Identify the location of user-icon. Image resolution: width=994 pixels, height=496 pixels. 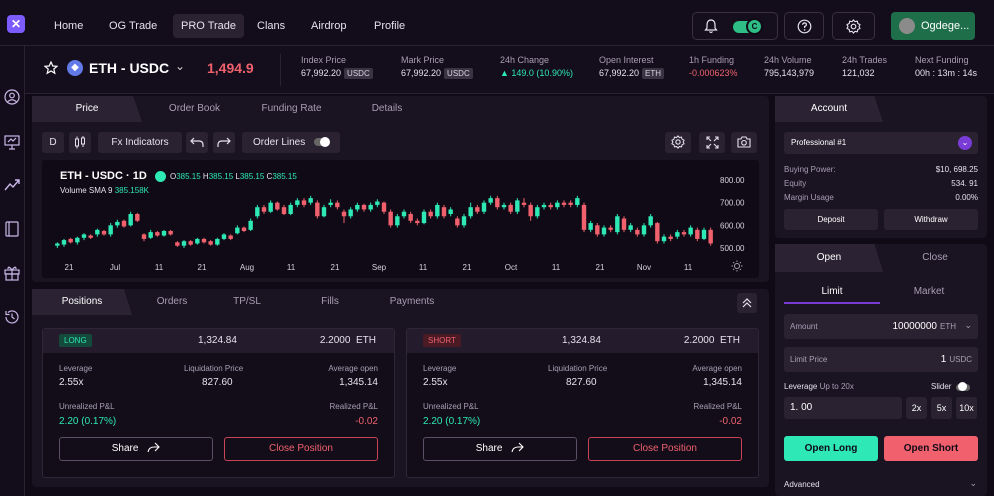
(12, 97).